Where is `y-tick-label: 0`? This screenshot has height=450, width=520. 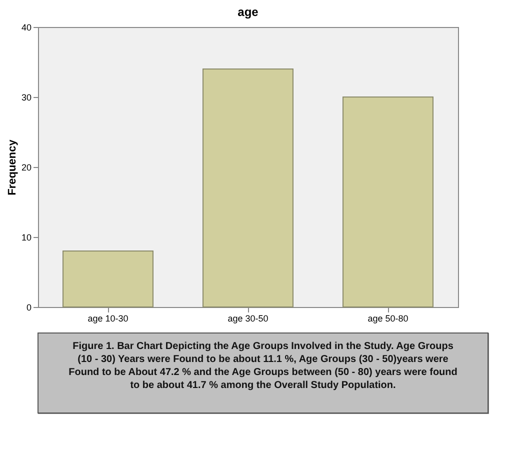
y-tick-label: 0 is located at coordinates (29, 307).